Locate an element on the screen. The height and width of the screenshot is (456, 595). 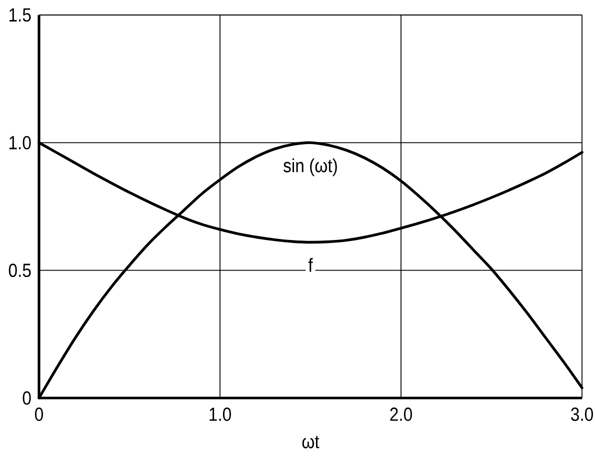
x-tick-label: 1.0 is located at coordinates (220, 414).